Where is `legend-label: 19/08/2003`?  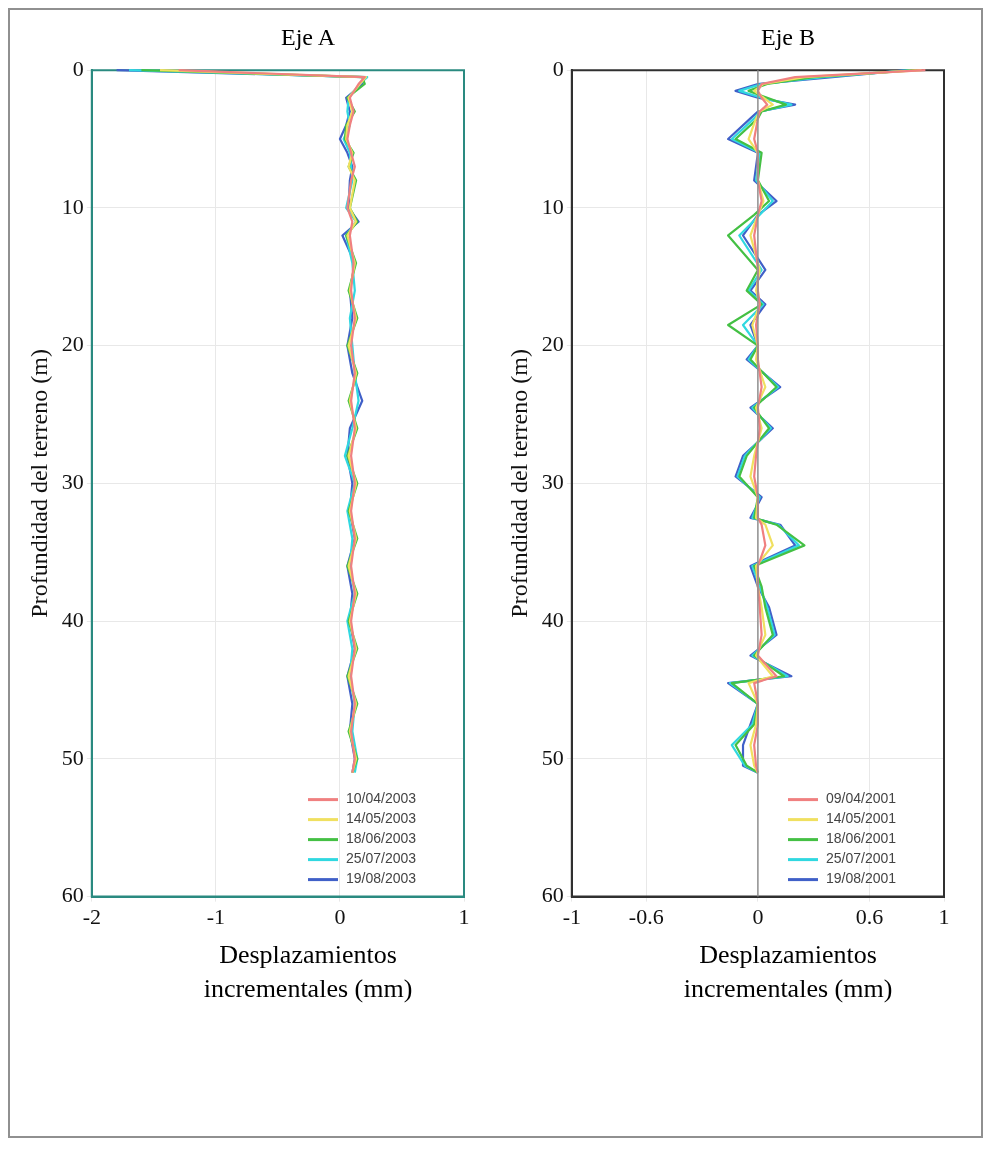 legend-label: 19/08/2003 is located at coordinates (381, 878).